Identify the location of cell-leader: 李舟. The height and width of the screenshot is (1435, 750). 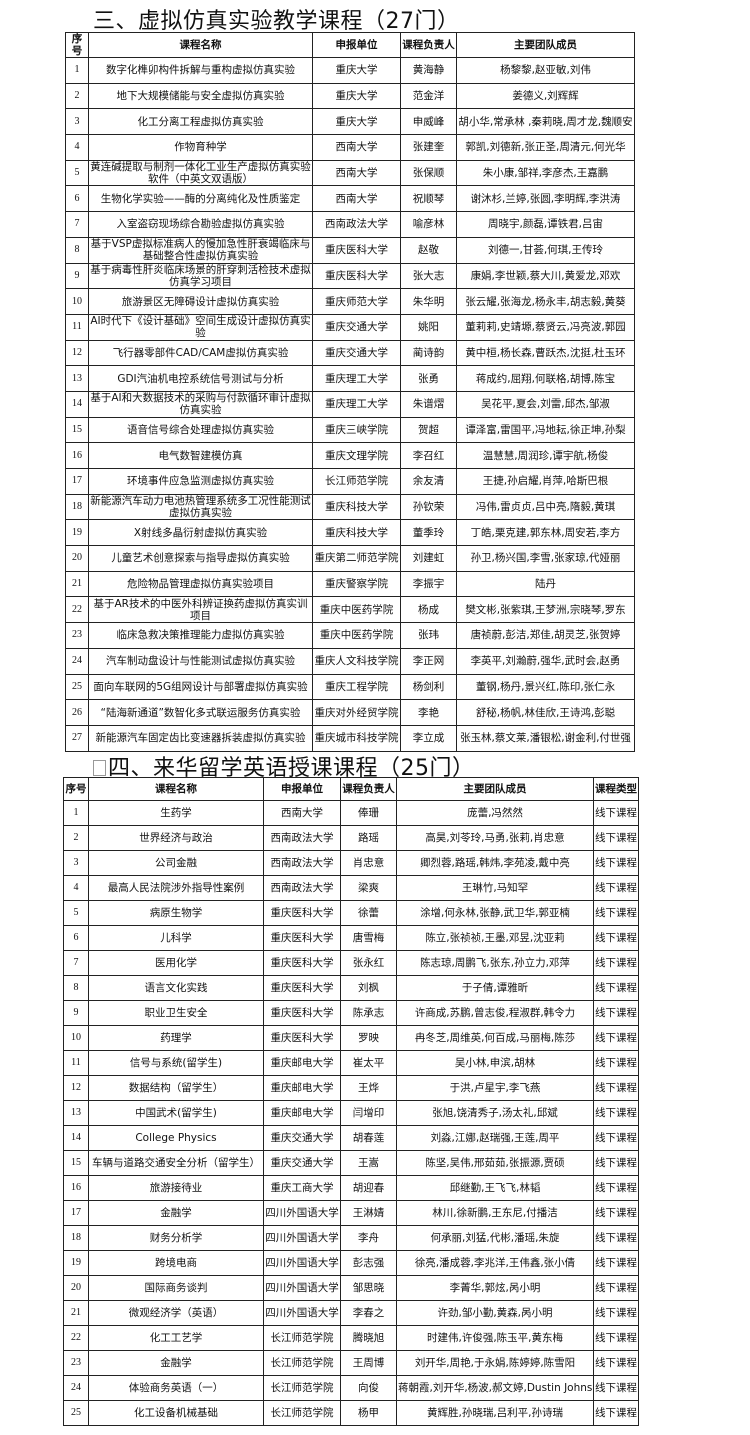
(368, 1238).